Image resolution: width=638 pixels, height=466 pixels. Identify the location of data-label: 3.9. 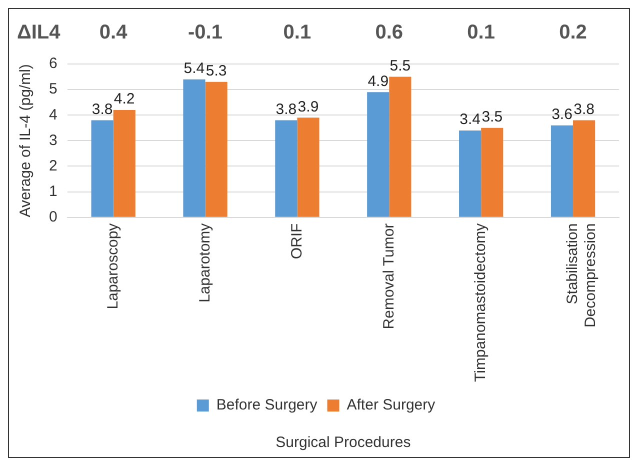
(308, 107).